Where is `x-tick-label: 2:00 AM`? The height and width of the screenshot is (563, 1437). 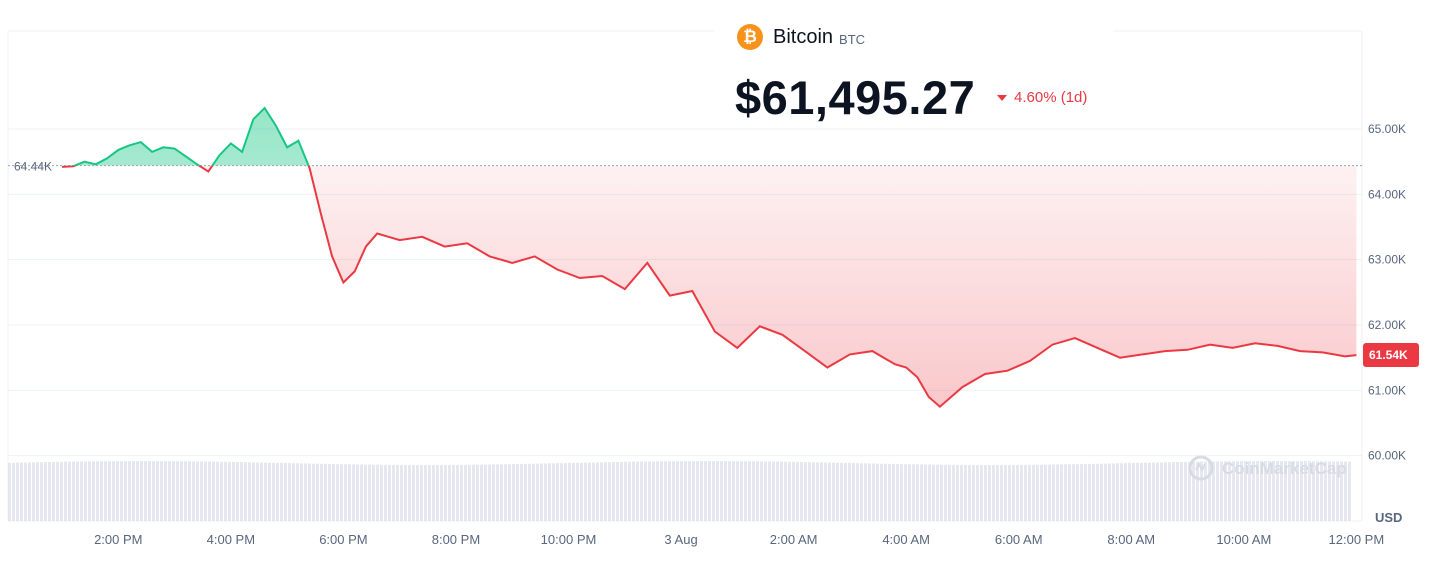
x-tick-label: 2:00 AM is located at coordinates (794, 539).